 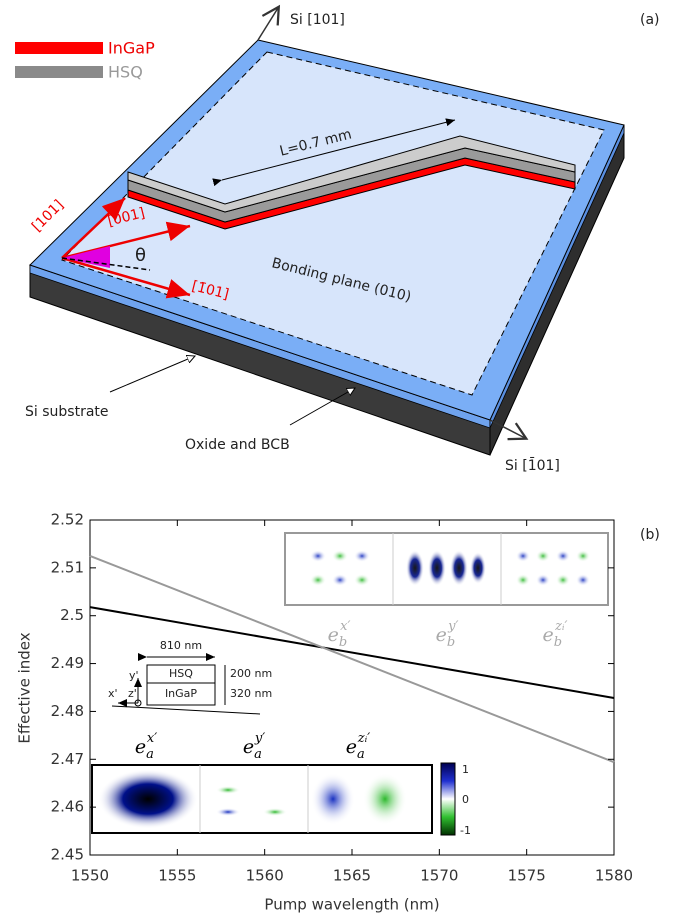 What do you see at coordinates (140, 255) in the screenshot?
I see `theta-label: θ` at bounding box center [140, 255].